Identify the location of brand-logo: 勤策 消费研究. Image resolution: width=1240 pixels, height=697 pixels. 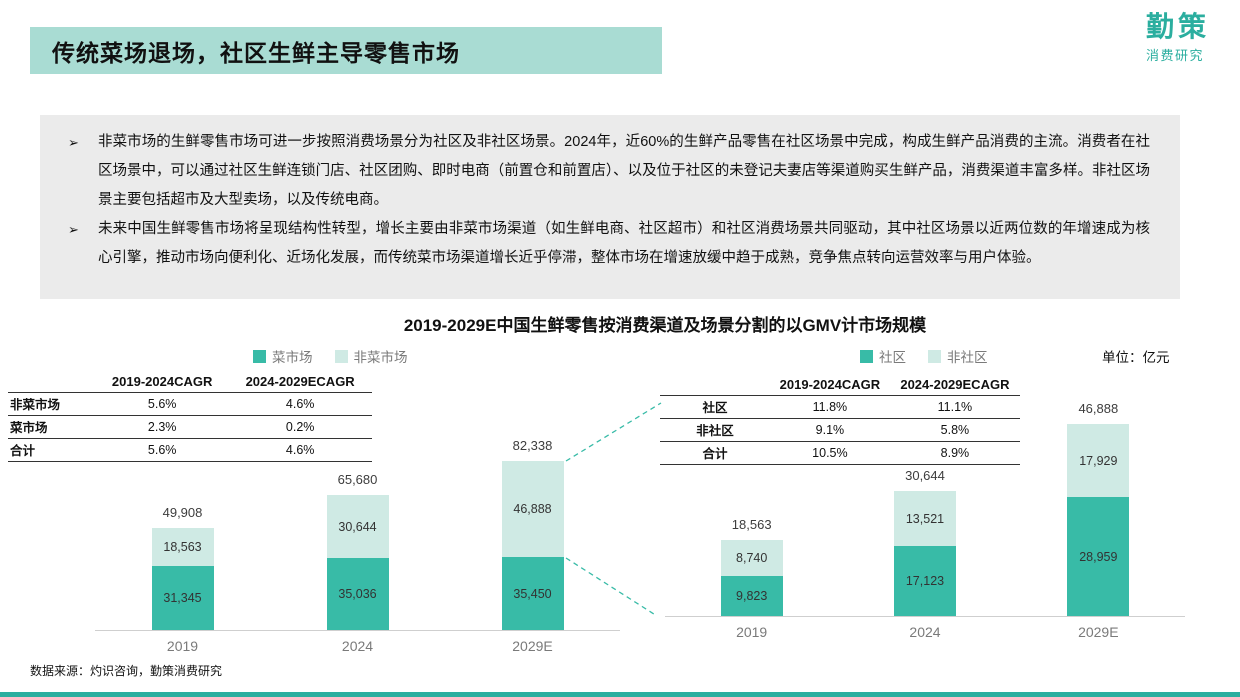
(1177, 37).